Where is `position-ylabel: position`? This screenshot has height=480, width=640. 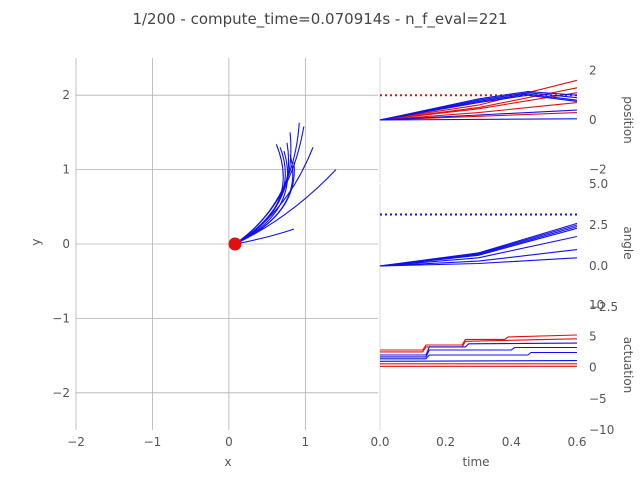
position-ylabel: position is located at coordinates (628, 120).